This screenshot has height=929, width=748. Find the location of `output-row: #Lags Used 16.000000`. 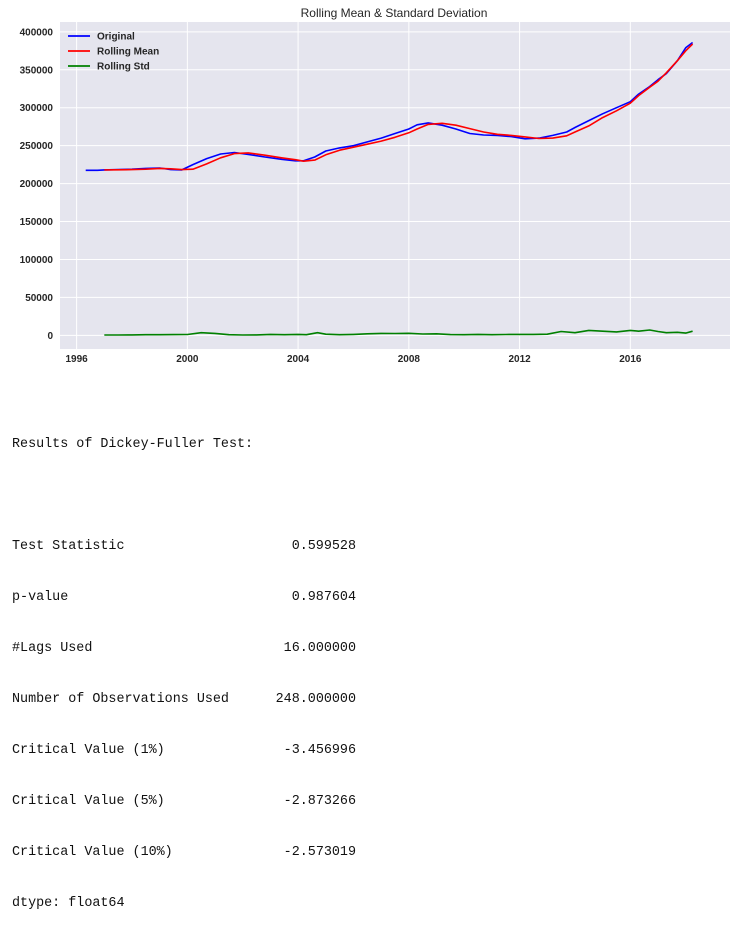

output-row: #Lags Used 16.000000 is located at coordinates (184, 648).